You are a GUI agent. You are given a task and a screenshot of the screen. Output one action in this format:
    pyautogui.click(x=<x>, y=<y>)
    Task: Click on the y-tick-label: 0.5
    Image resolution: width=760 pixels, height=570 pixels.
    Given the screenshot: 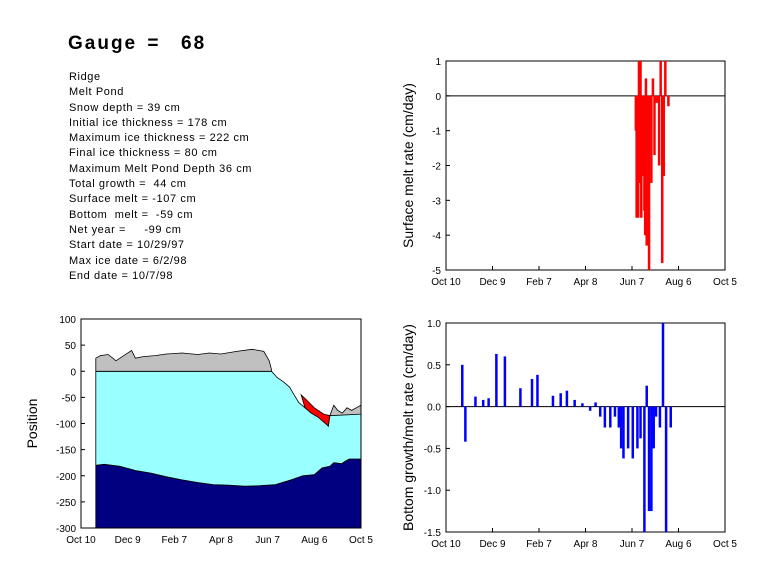 What is the action you would take?
    pyautogui.click(x=434, y=366)
    